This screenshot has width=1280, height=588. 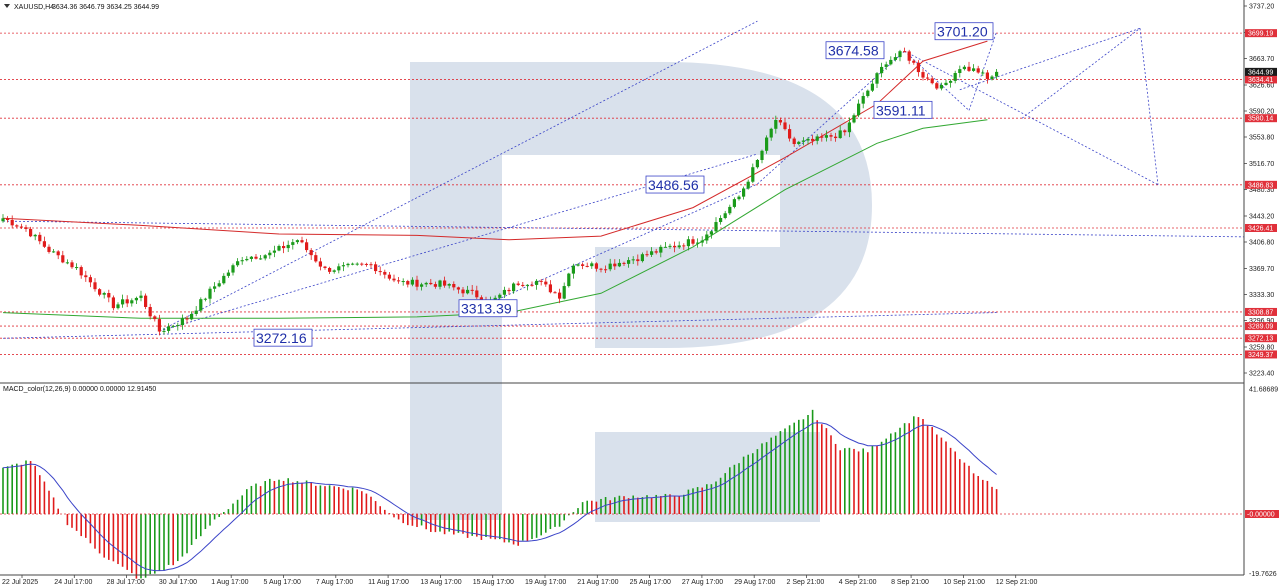 I want to click on level-tag-label: 3272.13, so click(x=1260, y=339).